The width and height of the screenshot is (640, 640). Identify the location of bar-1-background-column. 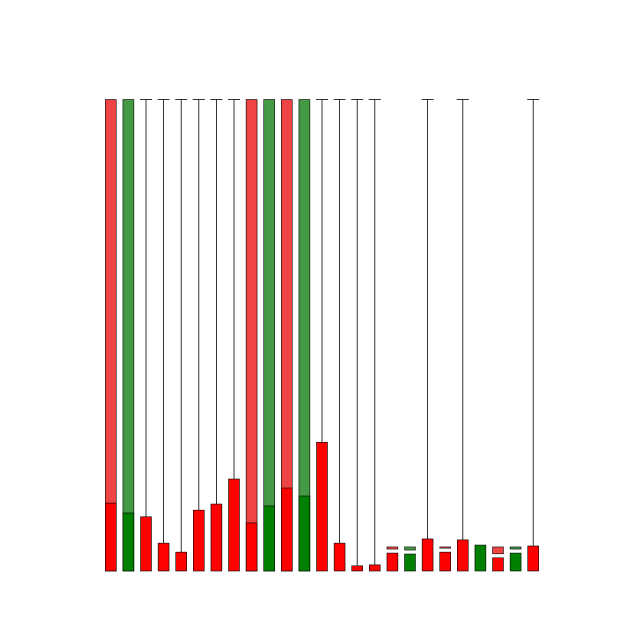
(111, 335).